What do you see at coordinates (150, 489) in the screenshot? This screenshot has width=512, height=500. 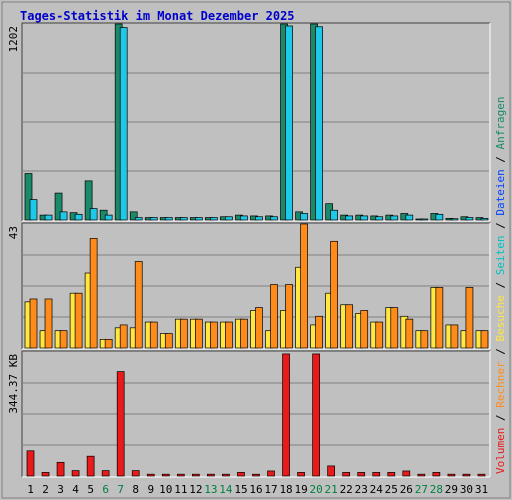 I see `x-tick-label: 9` at bounding box center [150, 489].